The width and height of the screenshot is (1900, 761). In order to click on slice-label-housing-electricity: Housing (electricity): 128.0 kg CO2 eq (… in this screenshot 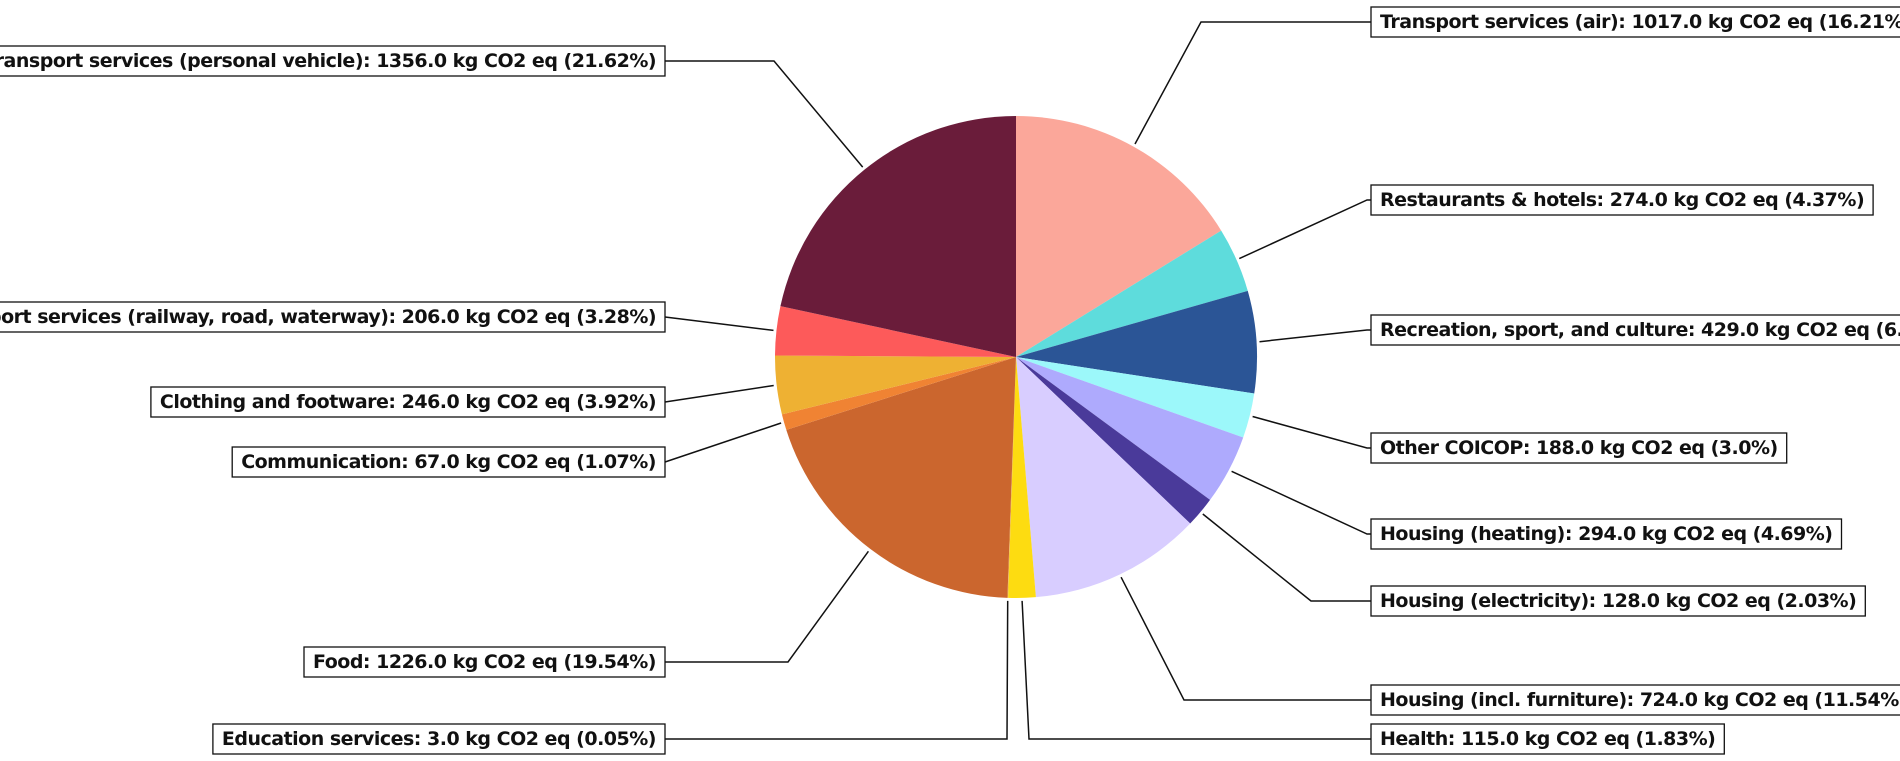, I will do `click(1618, 601)`.